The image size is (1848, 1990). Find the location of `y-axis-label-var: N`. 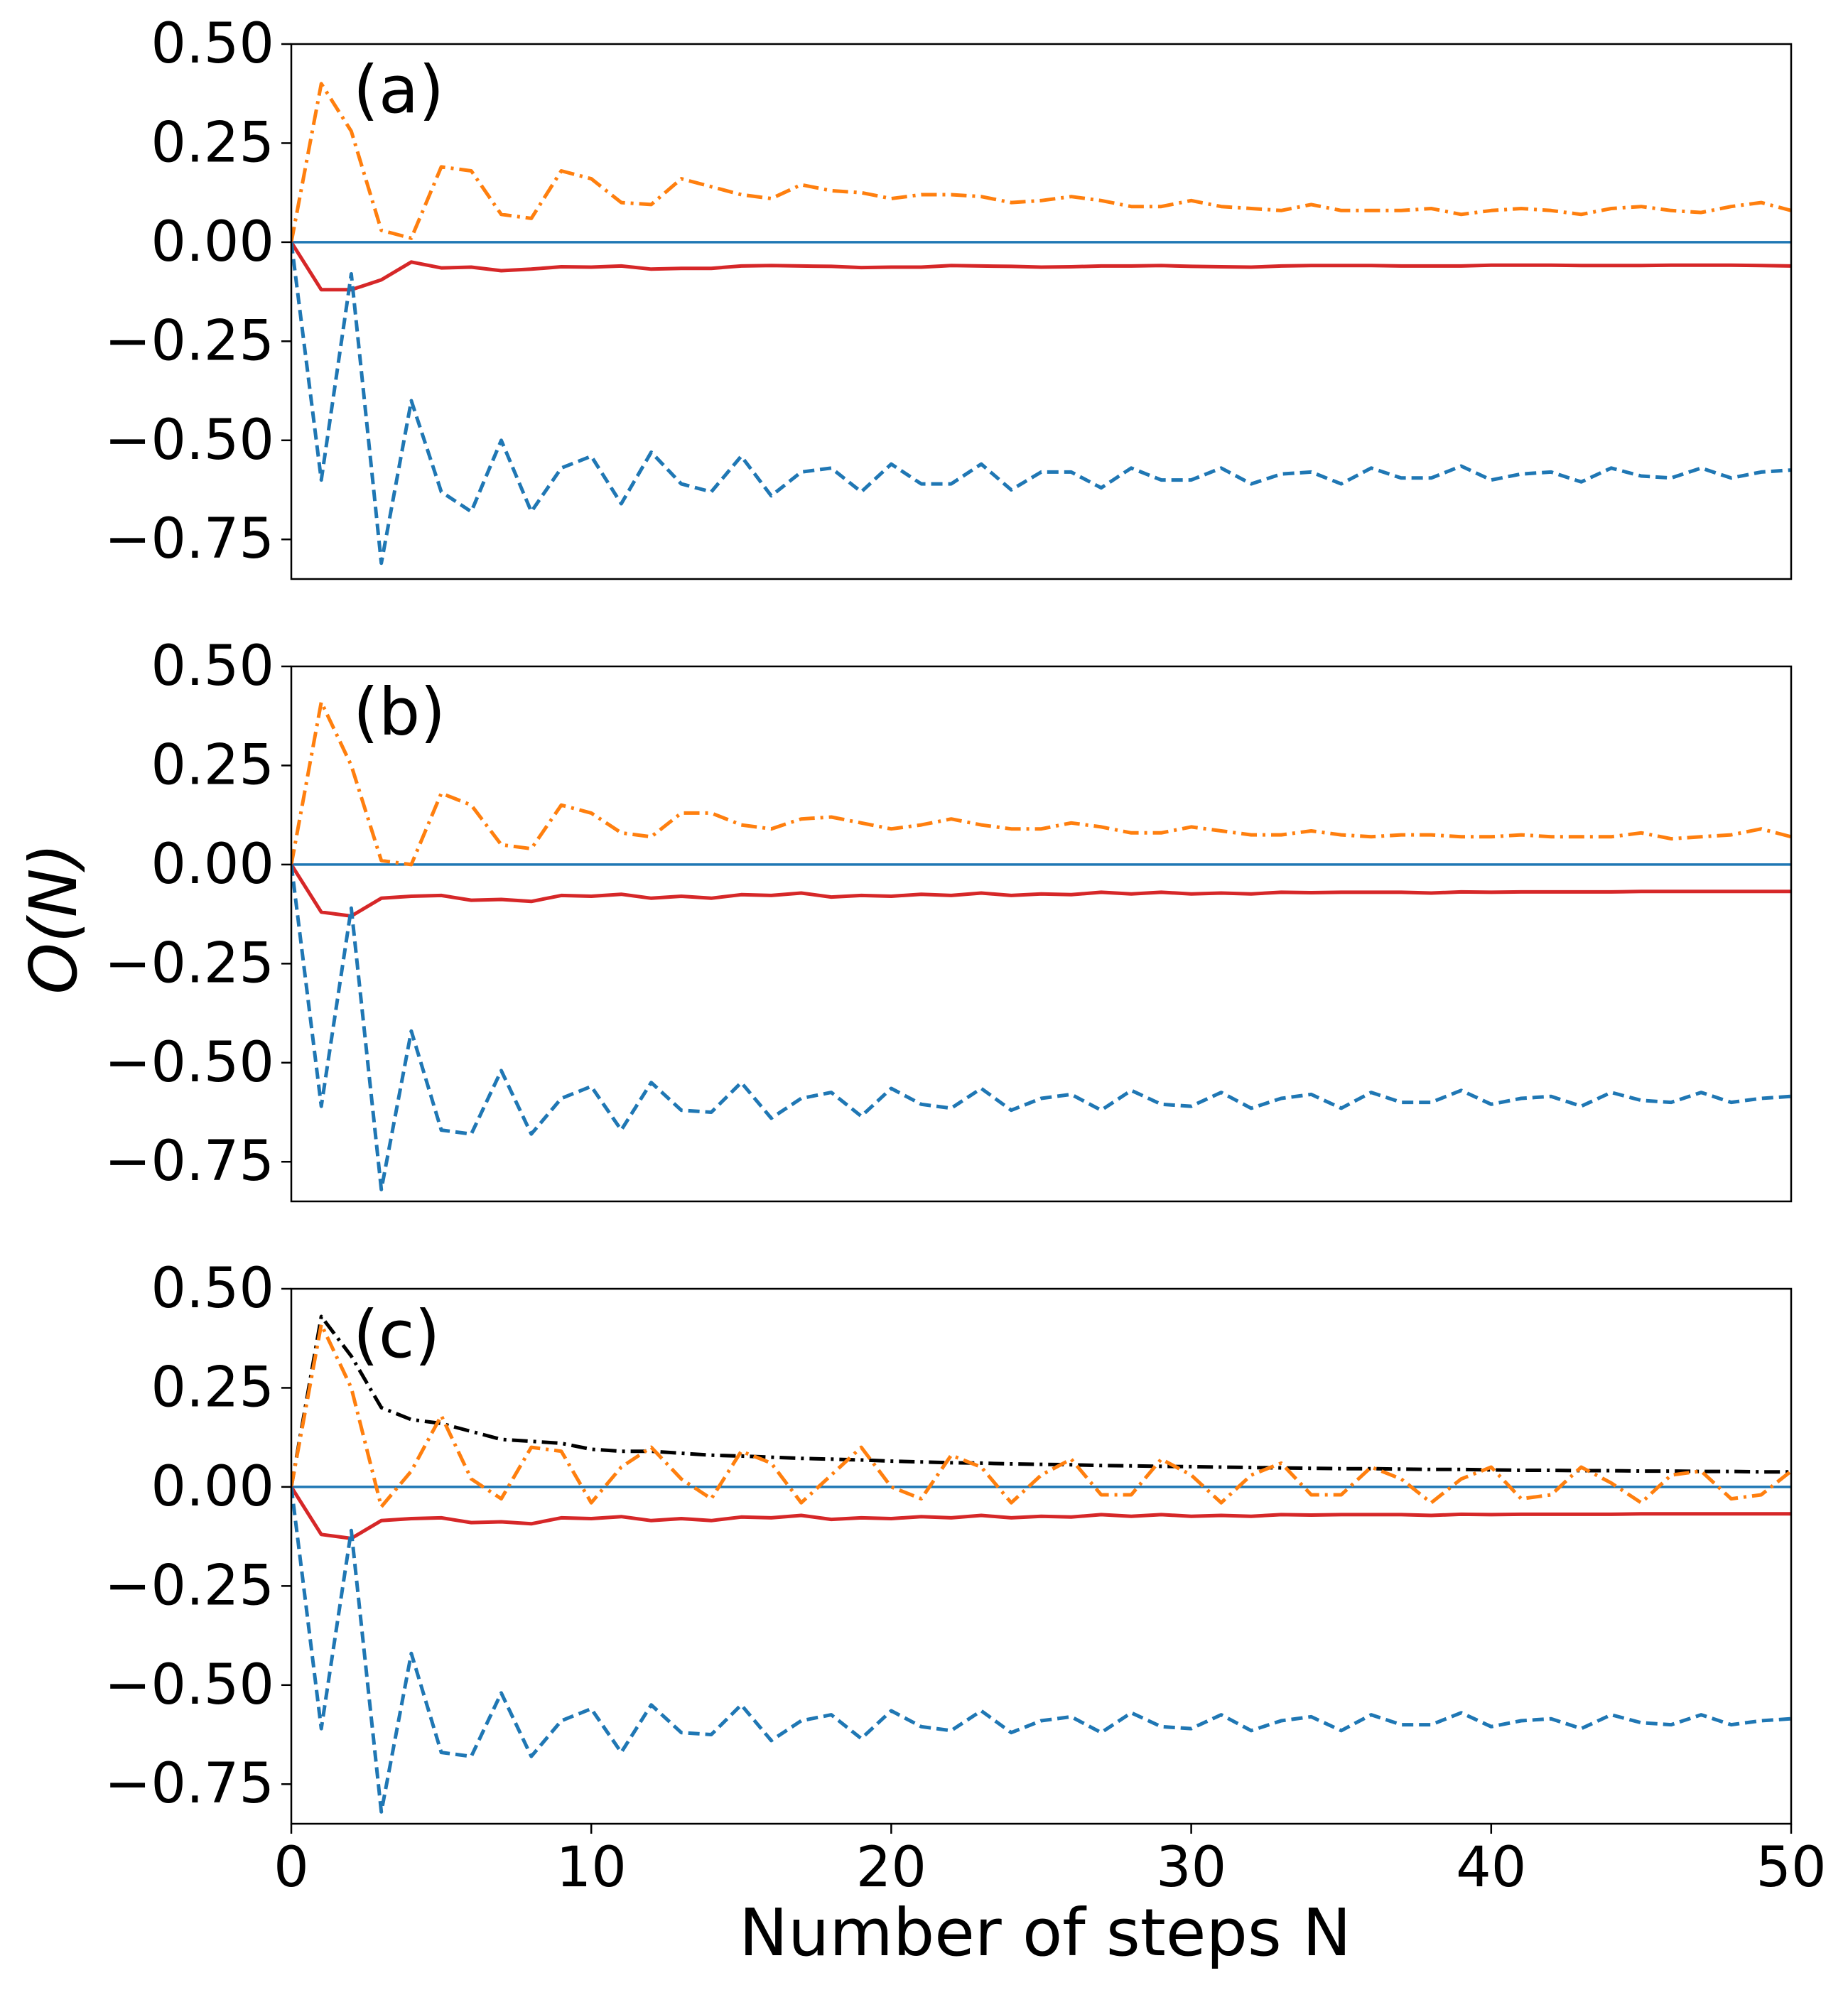

y-axis-label-var: N is located at coordinates (54, 893).